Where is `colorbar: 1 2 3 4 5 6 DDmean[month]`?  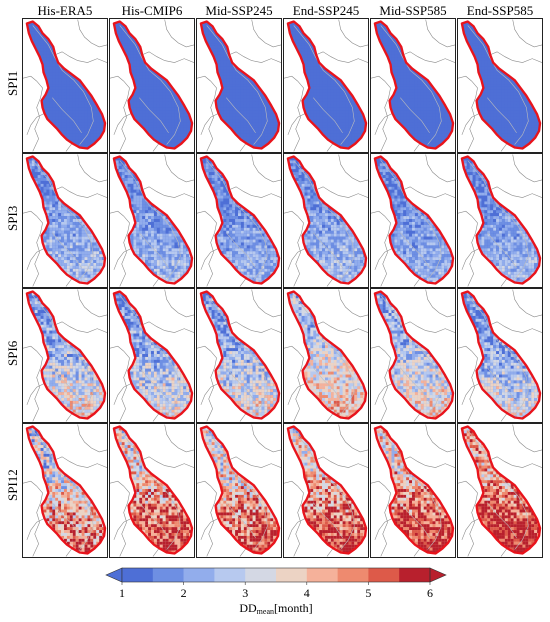
colorbar: 1 2 3 4 5 6 DDmean[month] is located at coordinates (276, 591).